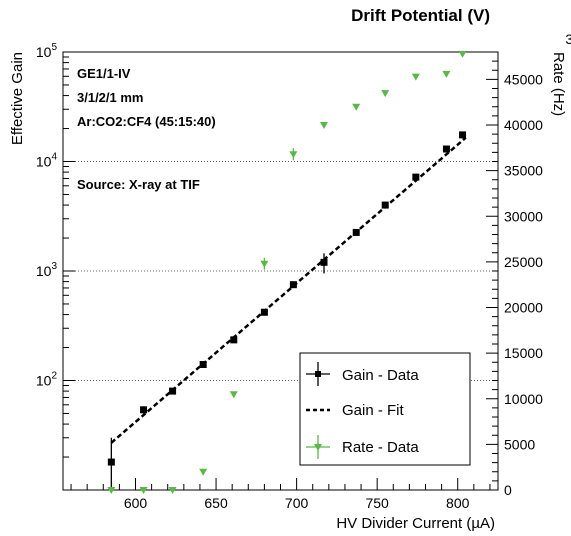 This screenshot has height=536, width=571. Describe the element at coordinates (458, 503) in the screenshot. I see `x-tick-label: 800` at that location.